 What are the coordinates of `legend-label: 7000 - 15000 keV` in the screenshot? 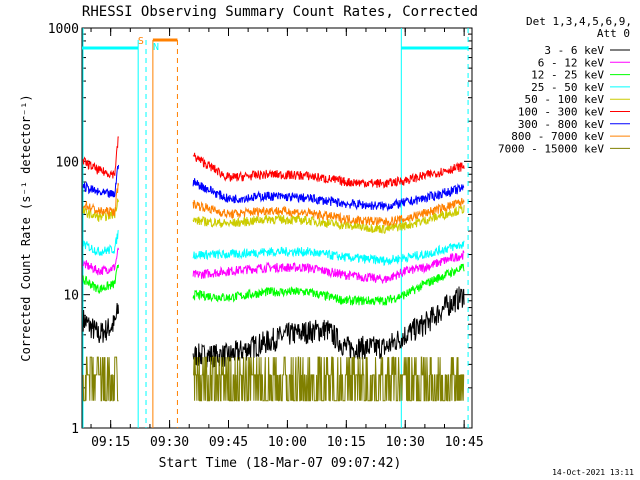 It's located at (551, 148).